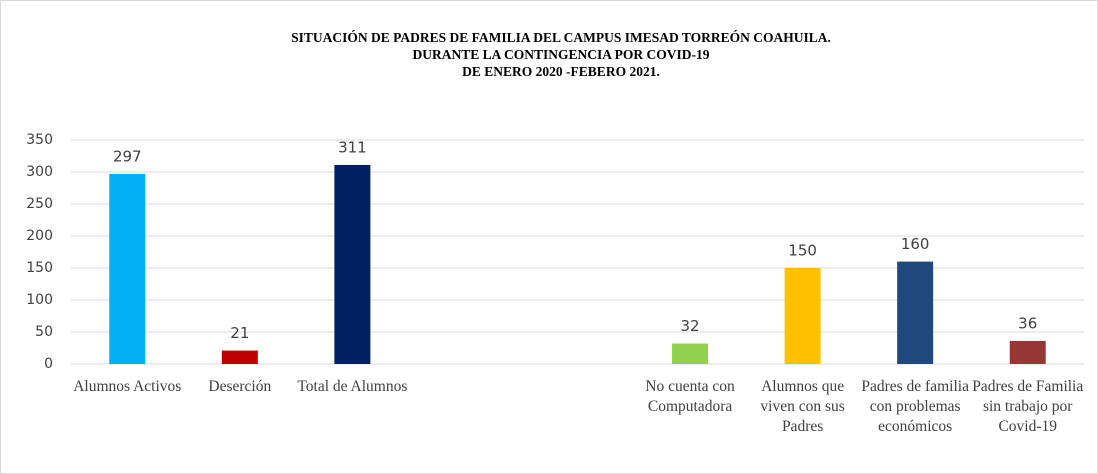 This screenshot has height=474, width=1098. I want to click on x-tick-label: Alumnos que viven con sus Padres, so click(802, 406).